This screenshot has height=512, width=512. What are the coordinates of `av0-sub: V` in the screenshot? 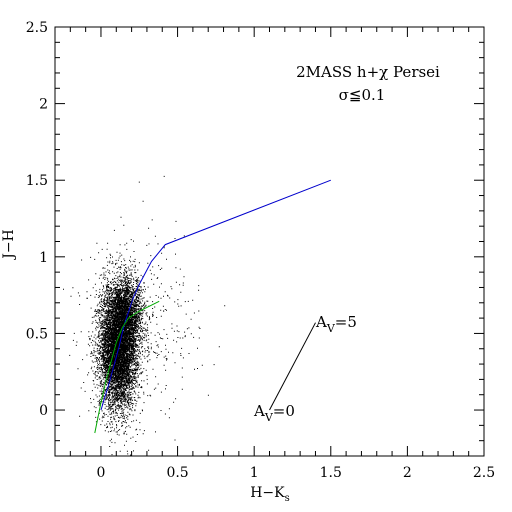 It's located at (269, 417).